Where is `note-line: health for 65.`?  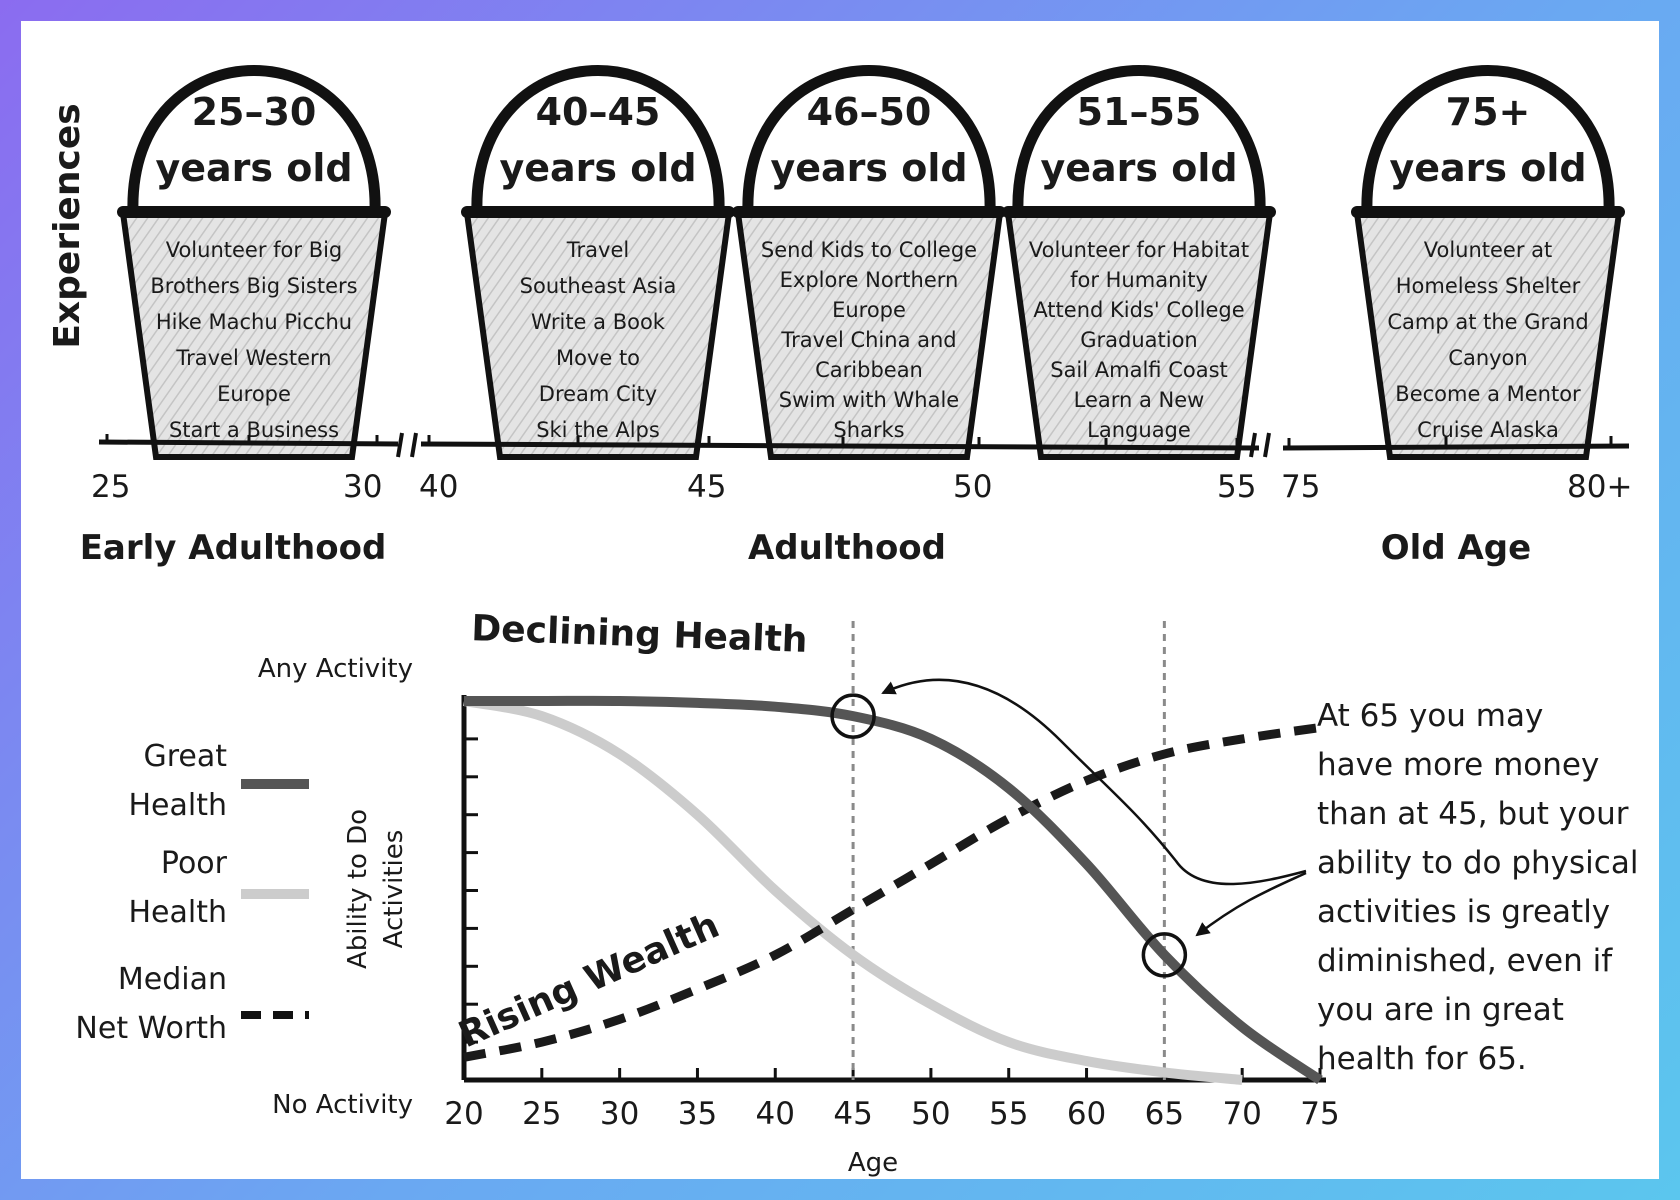 note-line: health for 65. is located at coordinates (1422, 1059).